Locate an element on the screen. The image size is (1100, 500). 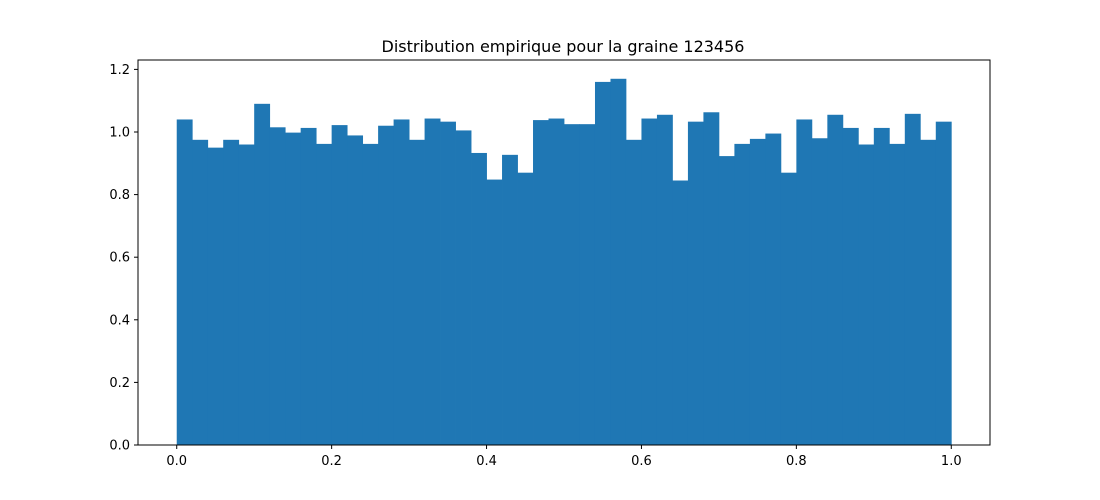
y-tick-label: 0.2 is located at coordinates (119, 383).